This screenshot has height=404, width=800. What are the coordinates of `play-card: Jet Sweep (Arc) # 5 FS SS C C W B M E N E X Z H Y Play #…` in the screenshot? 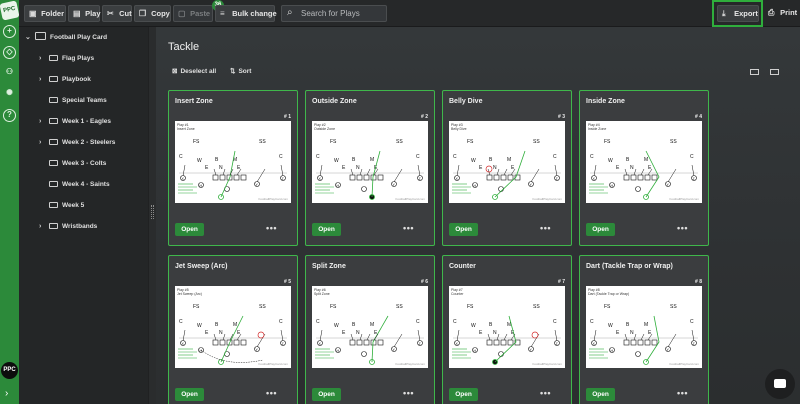 It's located at (233, 329).